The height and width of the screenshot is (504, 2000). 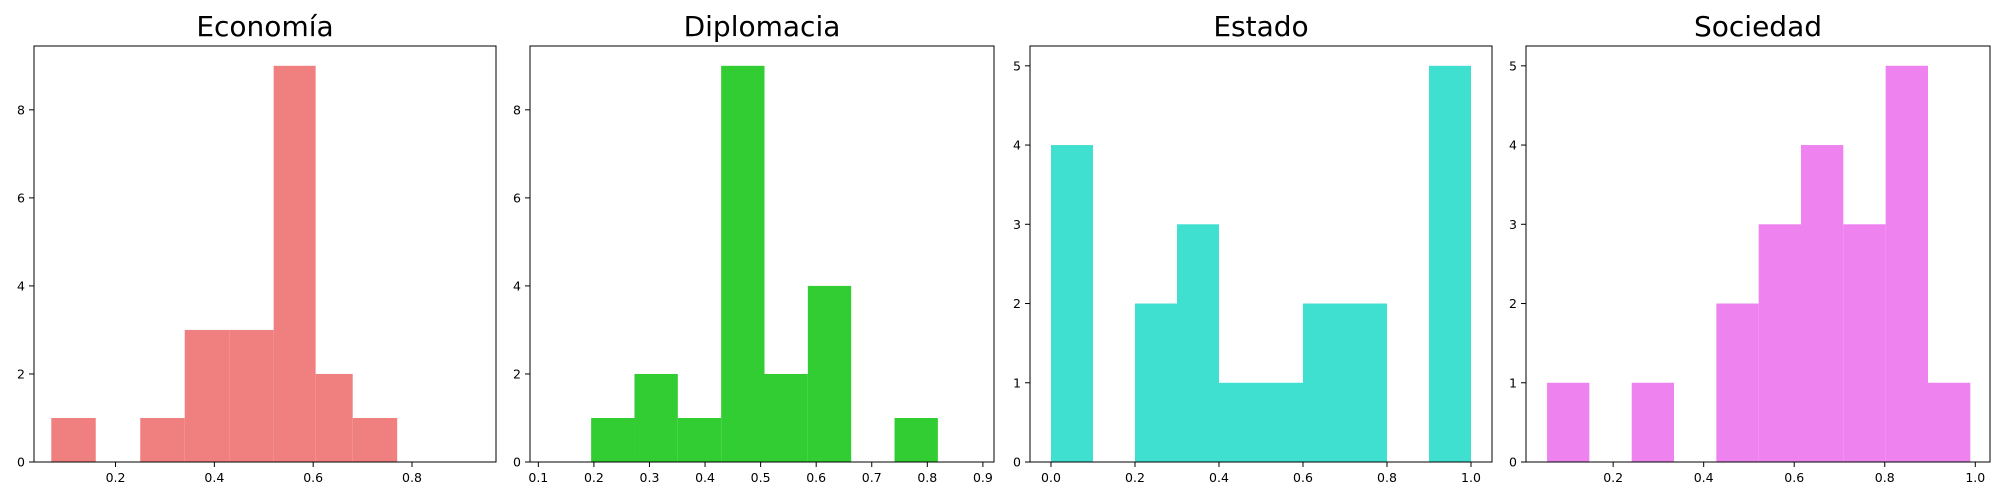 What do you see at coordinates (650, 477) in the screenshot?
I see `x-tick-label: 0.3` at bounding box center [650, 477].